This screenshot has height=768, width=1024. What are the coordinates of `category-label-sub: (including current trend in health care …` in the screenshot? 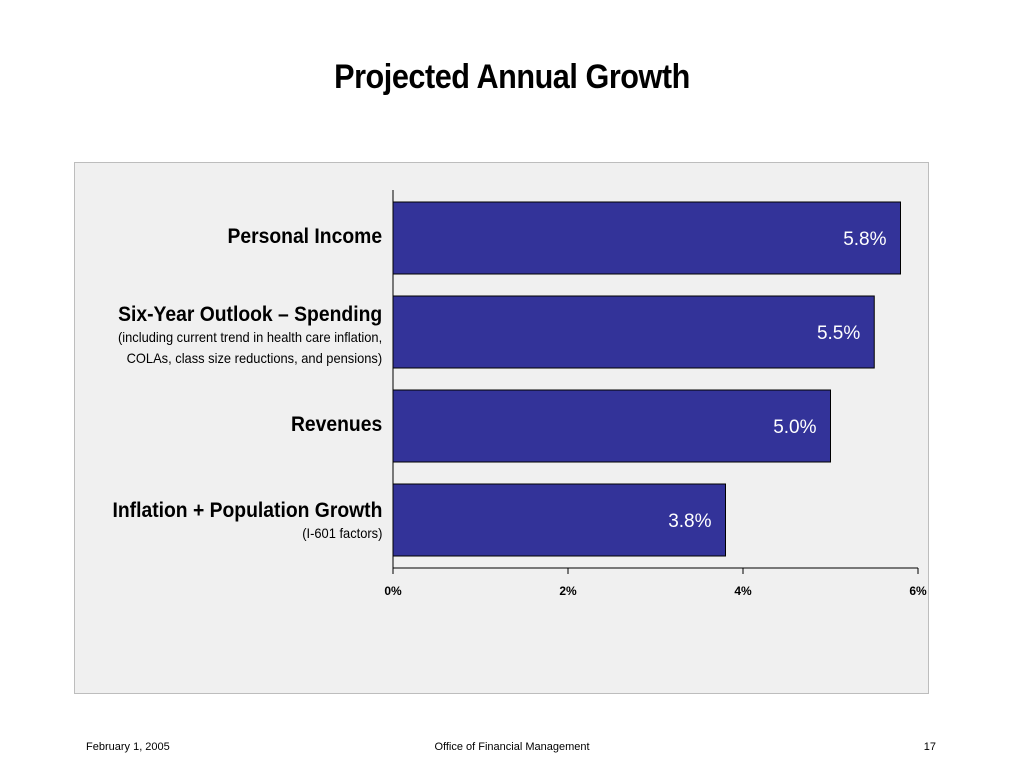 It's located at (249, 337).